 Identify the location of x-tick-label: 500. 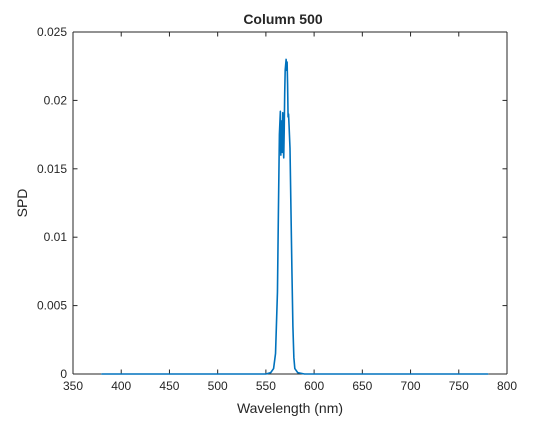
(218, 386).